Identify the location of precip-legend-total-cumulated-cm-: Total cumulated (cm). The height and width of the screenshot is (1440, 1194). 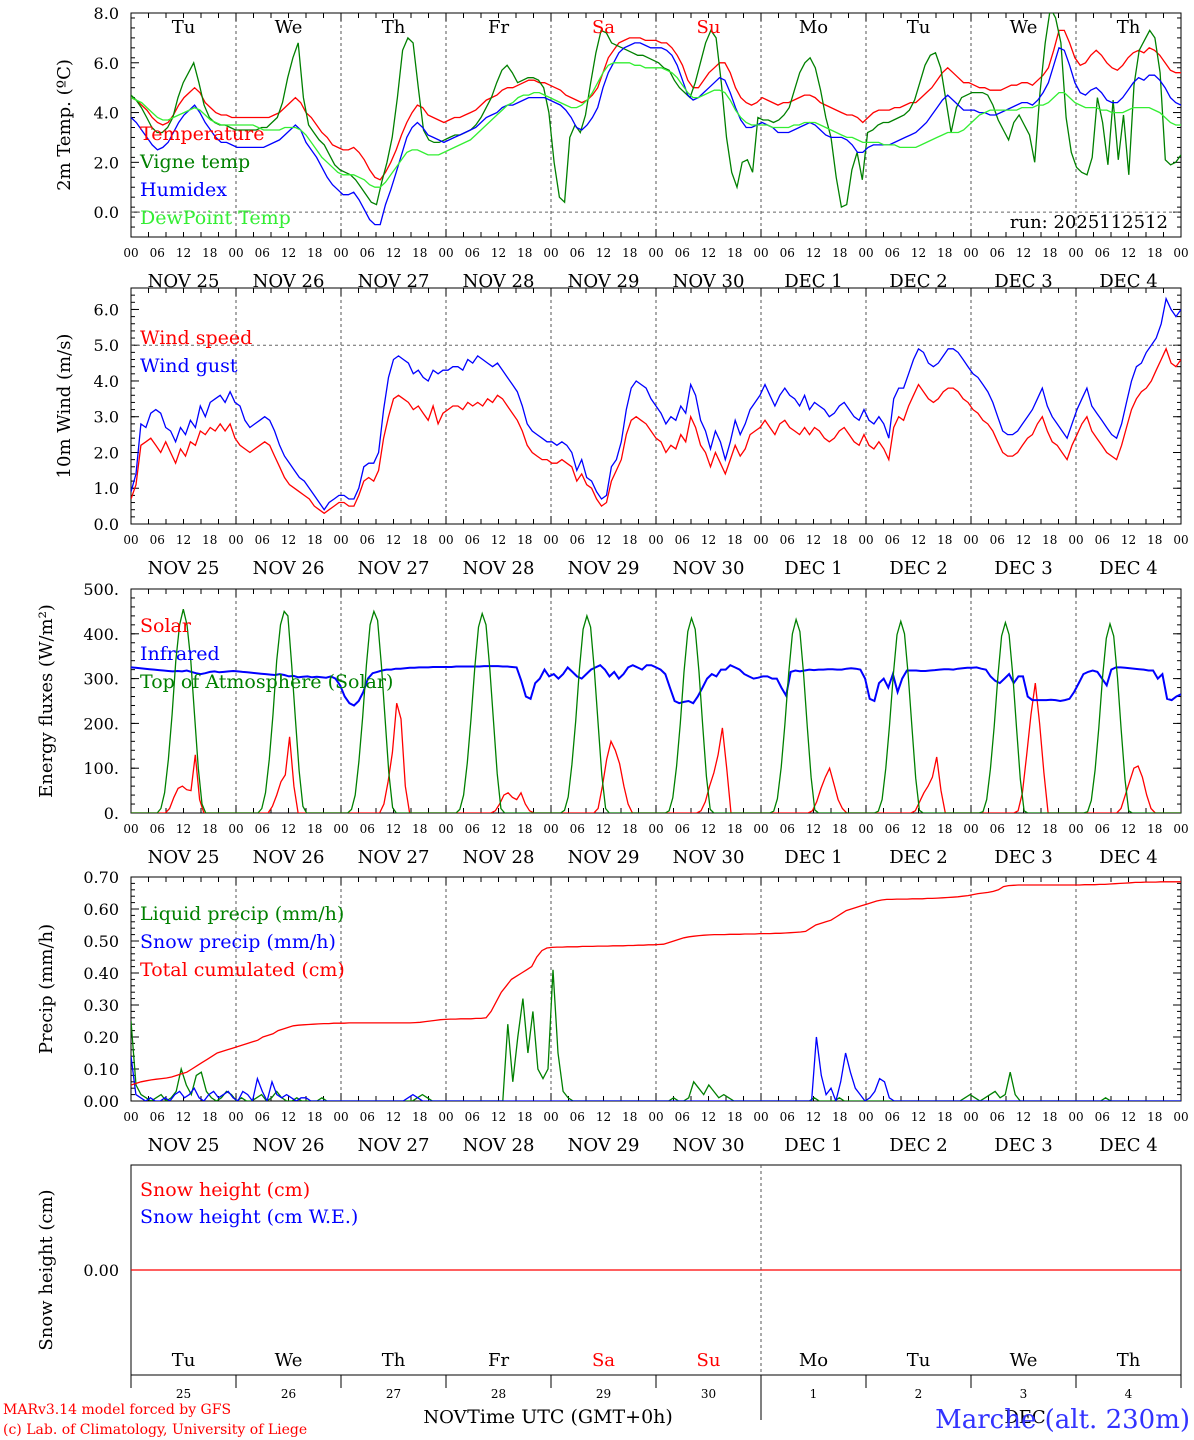
(242, 970).